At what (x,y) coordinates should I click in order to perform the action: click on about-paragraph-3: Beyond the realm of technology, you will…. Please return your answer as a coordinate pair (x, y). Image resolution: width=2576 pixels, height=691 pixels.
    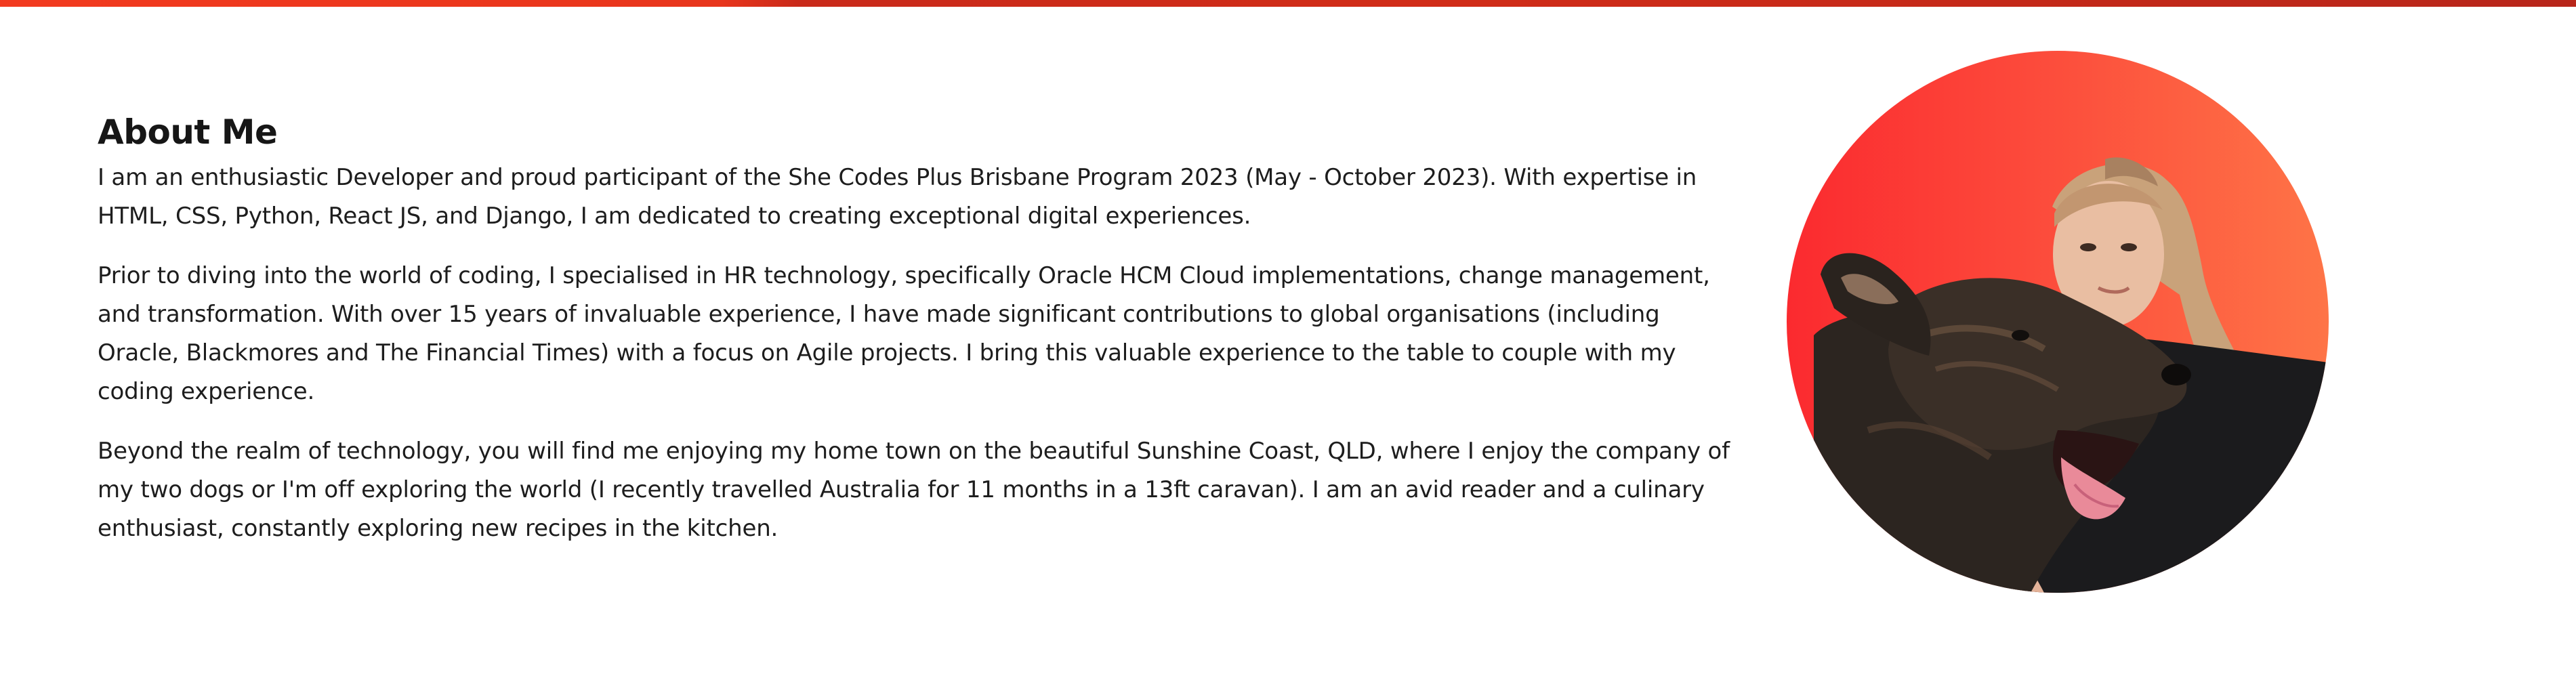
    Looking at the image, I should click on (914, 490).